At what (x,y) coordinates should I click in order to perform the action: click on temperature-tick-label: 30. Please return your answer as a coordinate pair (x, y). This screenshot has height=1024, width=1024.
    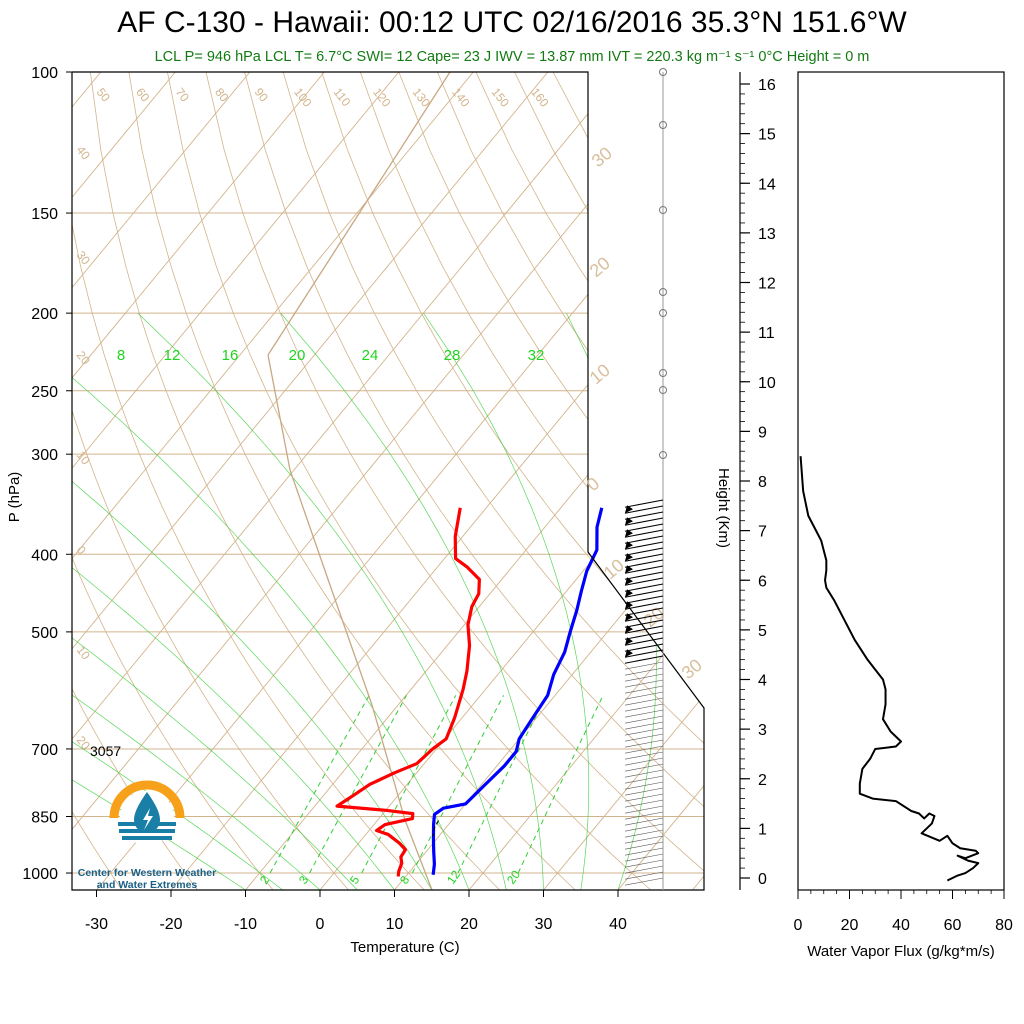
    Looking at the image, I should click on (544, 924).